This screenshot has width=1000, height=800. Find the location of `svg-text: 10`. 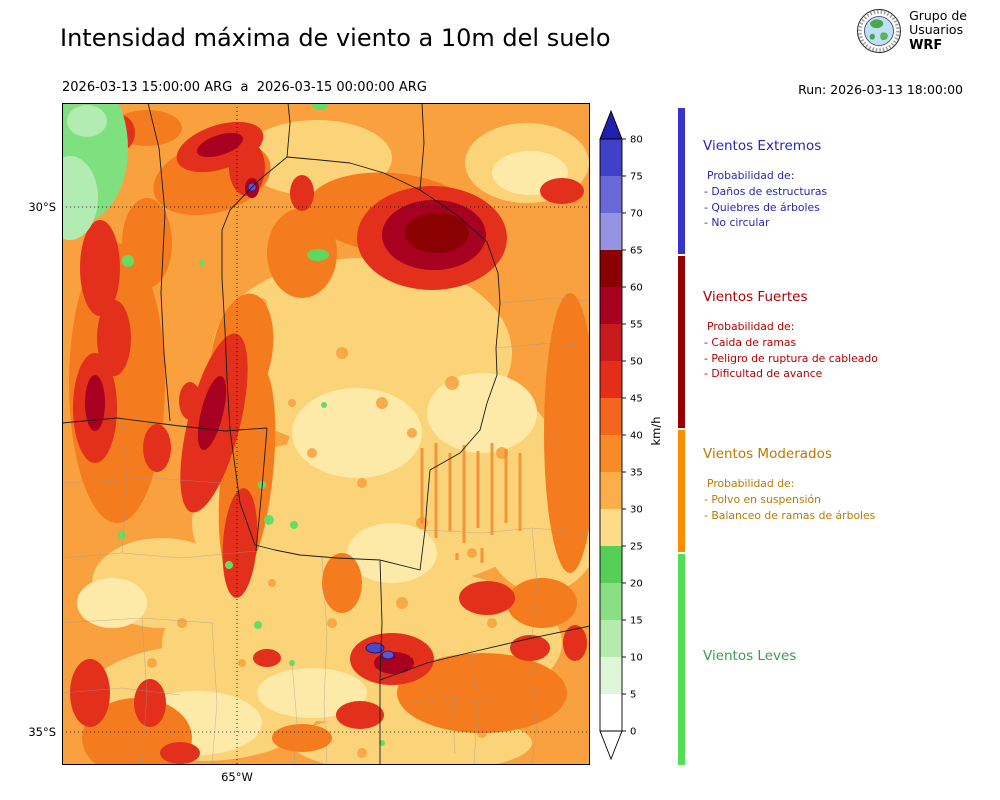

svg-text: 10 is located at coordinates (636, 658).